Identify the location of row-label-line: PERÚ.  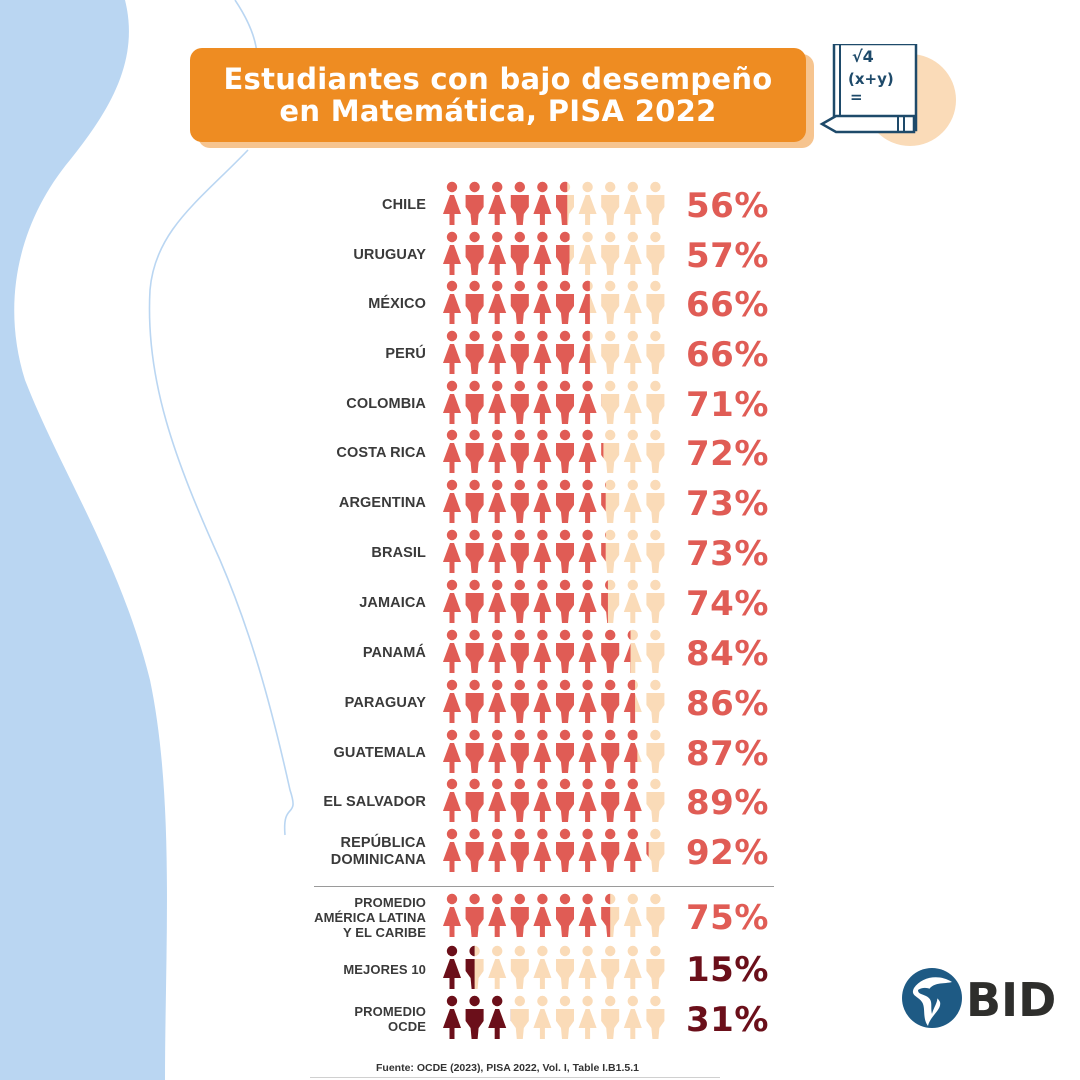
(405, 353).